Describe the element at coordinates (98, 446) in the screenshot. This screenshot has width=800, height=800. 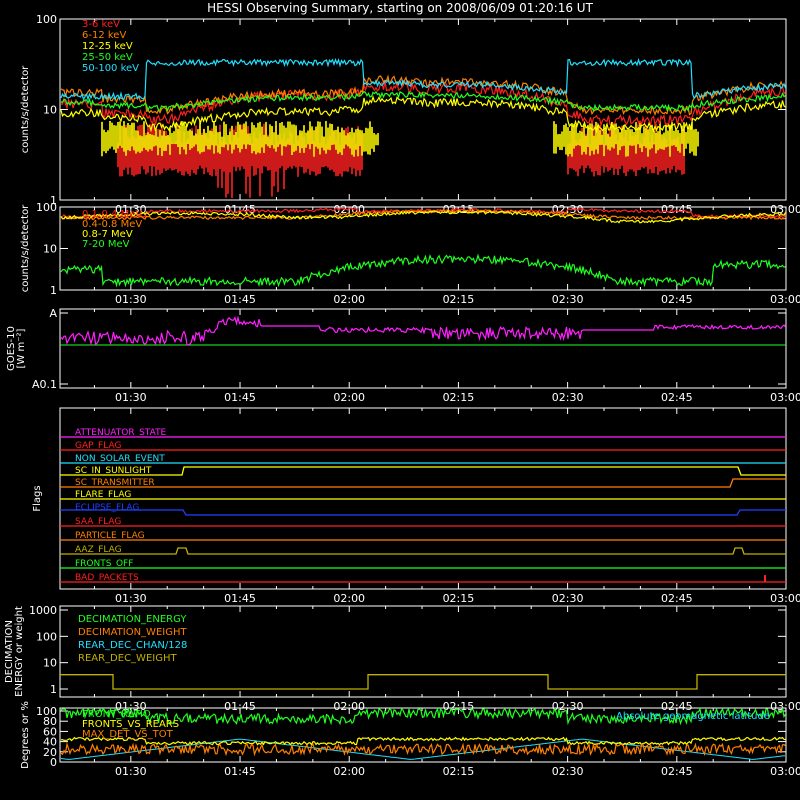
I see `flag-label: GAP_FLAG` at that location.